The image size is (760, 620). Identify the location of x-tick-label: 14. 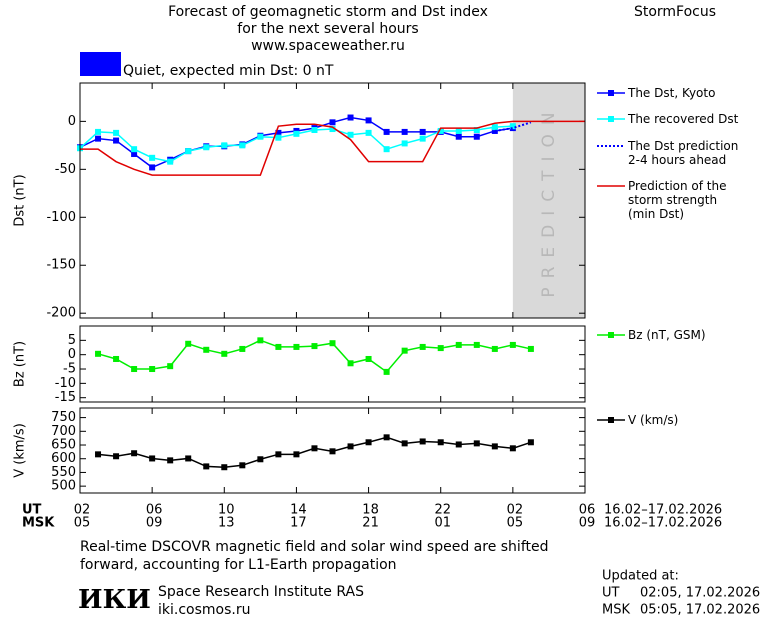
(298, 510).